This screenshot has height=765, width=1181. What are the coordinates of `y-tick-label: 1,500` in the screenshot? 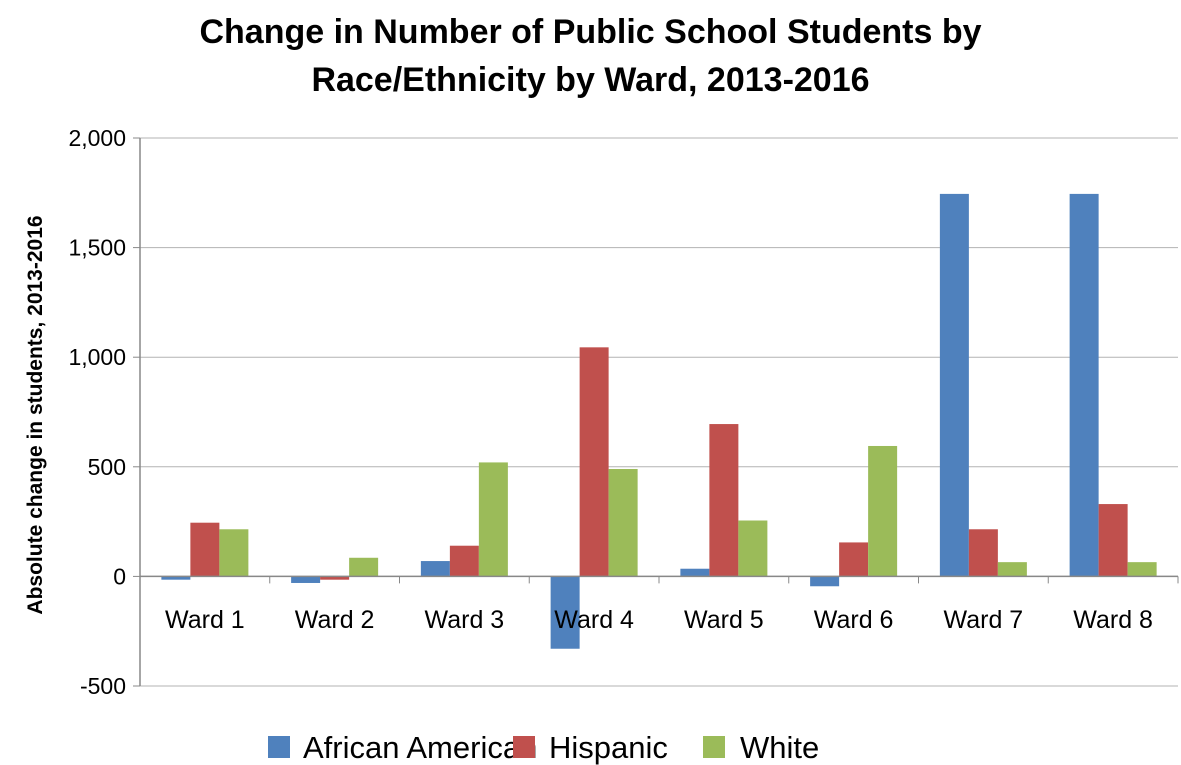 It's located at (97, 248).